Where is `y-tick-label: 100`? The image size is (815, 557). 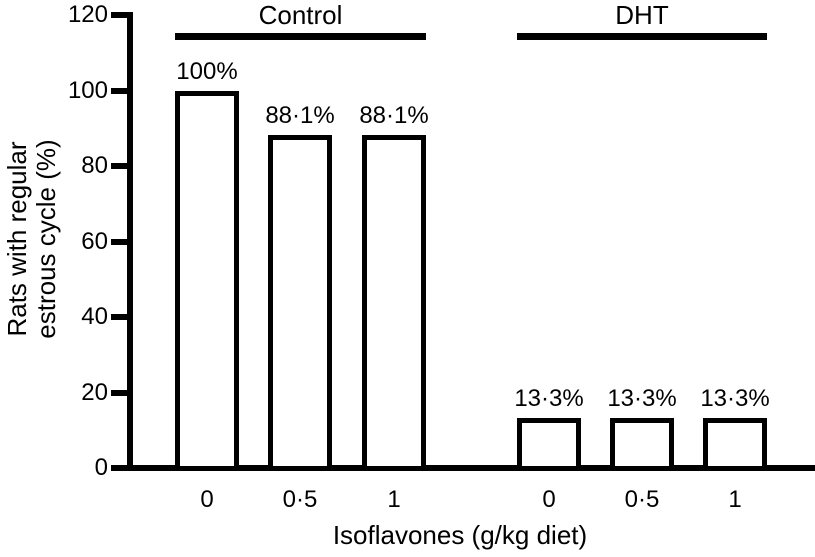 y-tick-label: 100 is located at coordinates (87, 90).